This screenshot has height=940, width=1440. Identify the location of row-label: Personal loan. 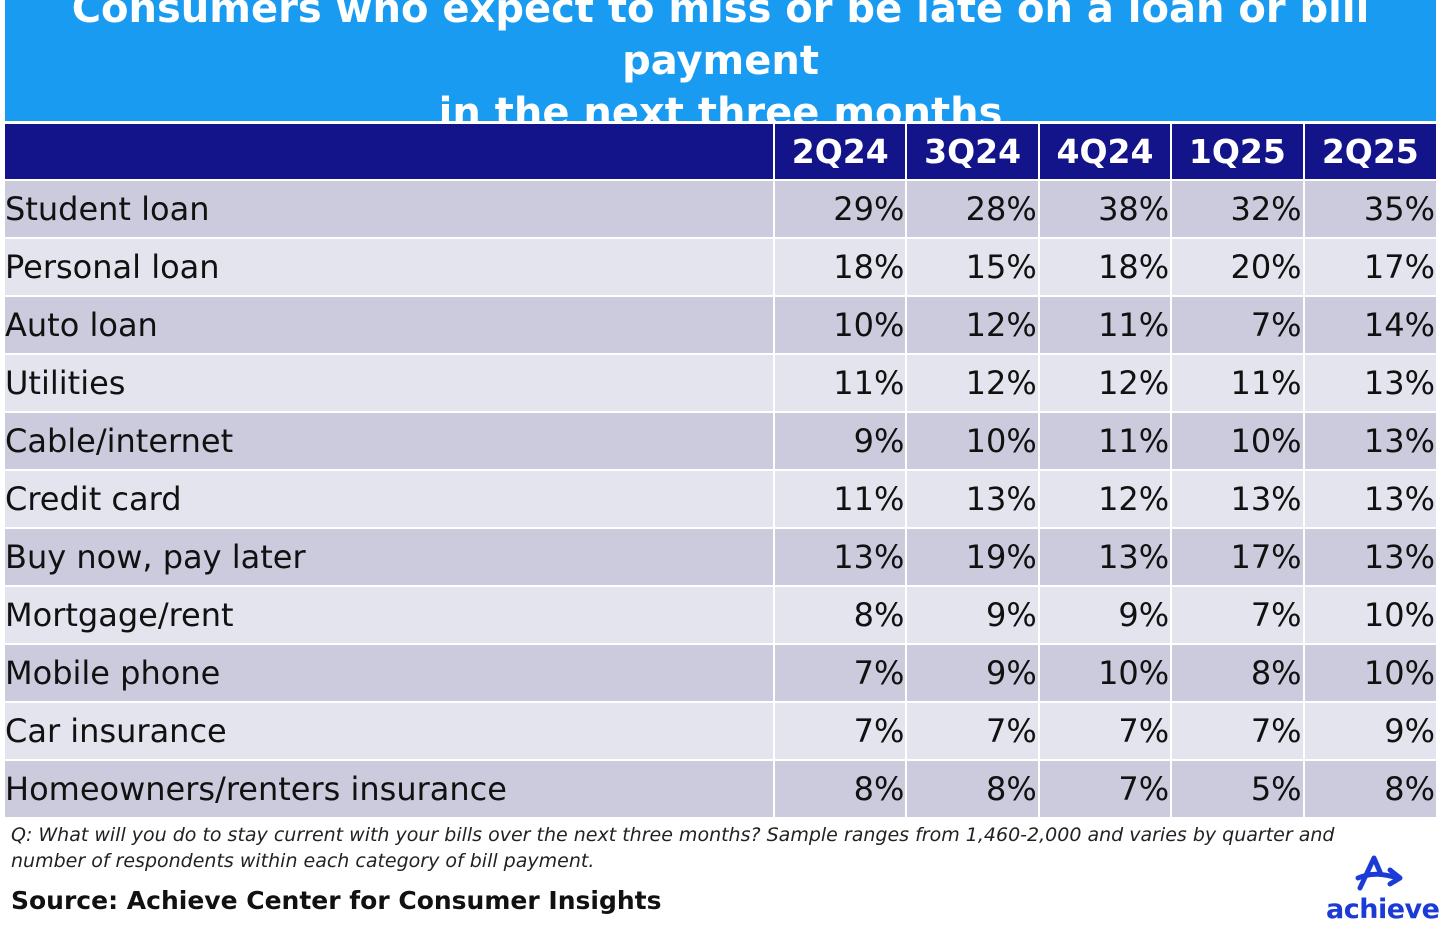
(390, 266).